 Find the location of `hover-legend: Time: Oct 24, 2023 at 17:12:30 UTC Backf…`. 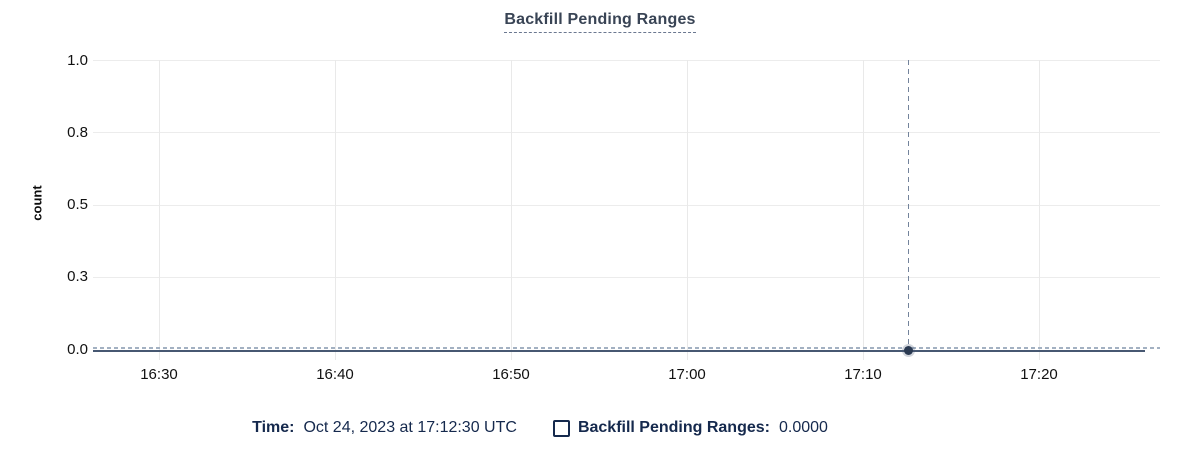

hover-legend: Time: Oct 24, 2023 at 17:12:30 UTC Backf… is located at coordinates (570, 428).